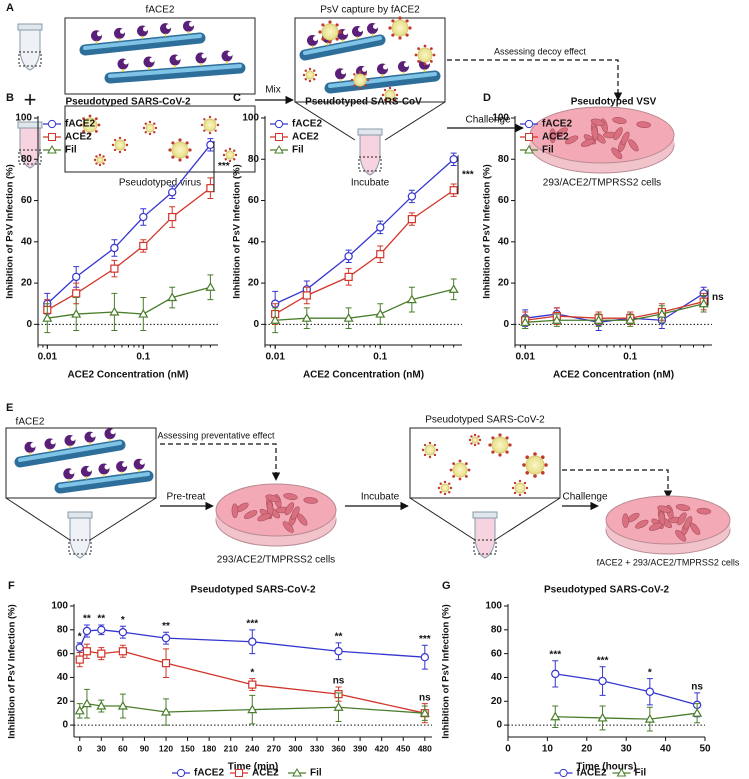  Describe the element at coordinates (718, 297) in the screenshot. I see `comparison-label: ns` at that location.